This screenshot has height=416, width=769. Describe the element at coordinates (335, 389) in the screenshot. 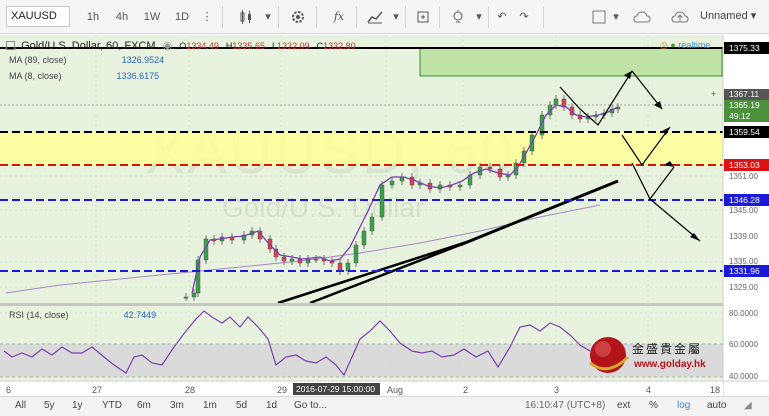

I see `crosshair-time-label: 2016-07-29 15:00:00` at that location.